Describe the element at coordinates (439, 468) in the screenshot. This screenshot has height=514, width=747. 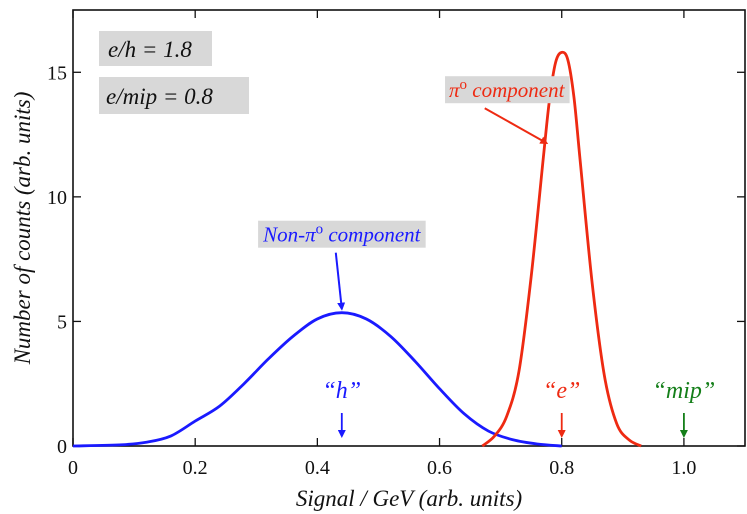
I see `x-tick-label: 0.6` at that location.